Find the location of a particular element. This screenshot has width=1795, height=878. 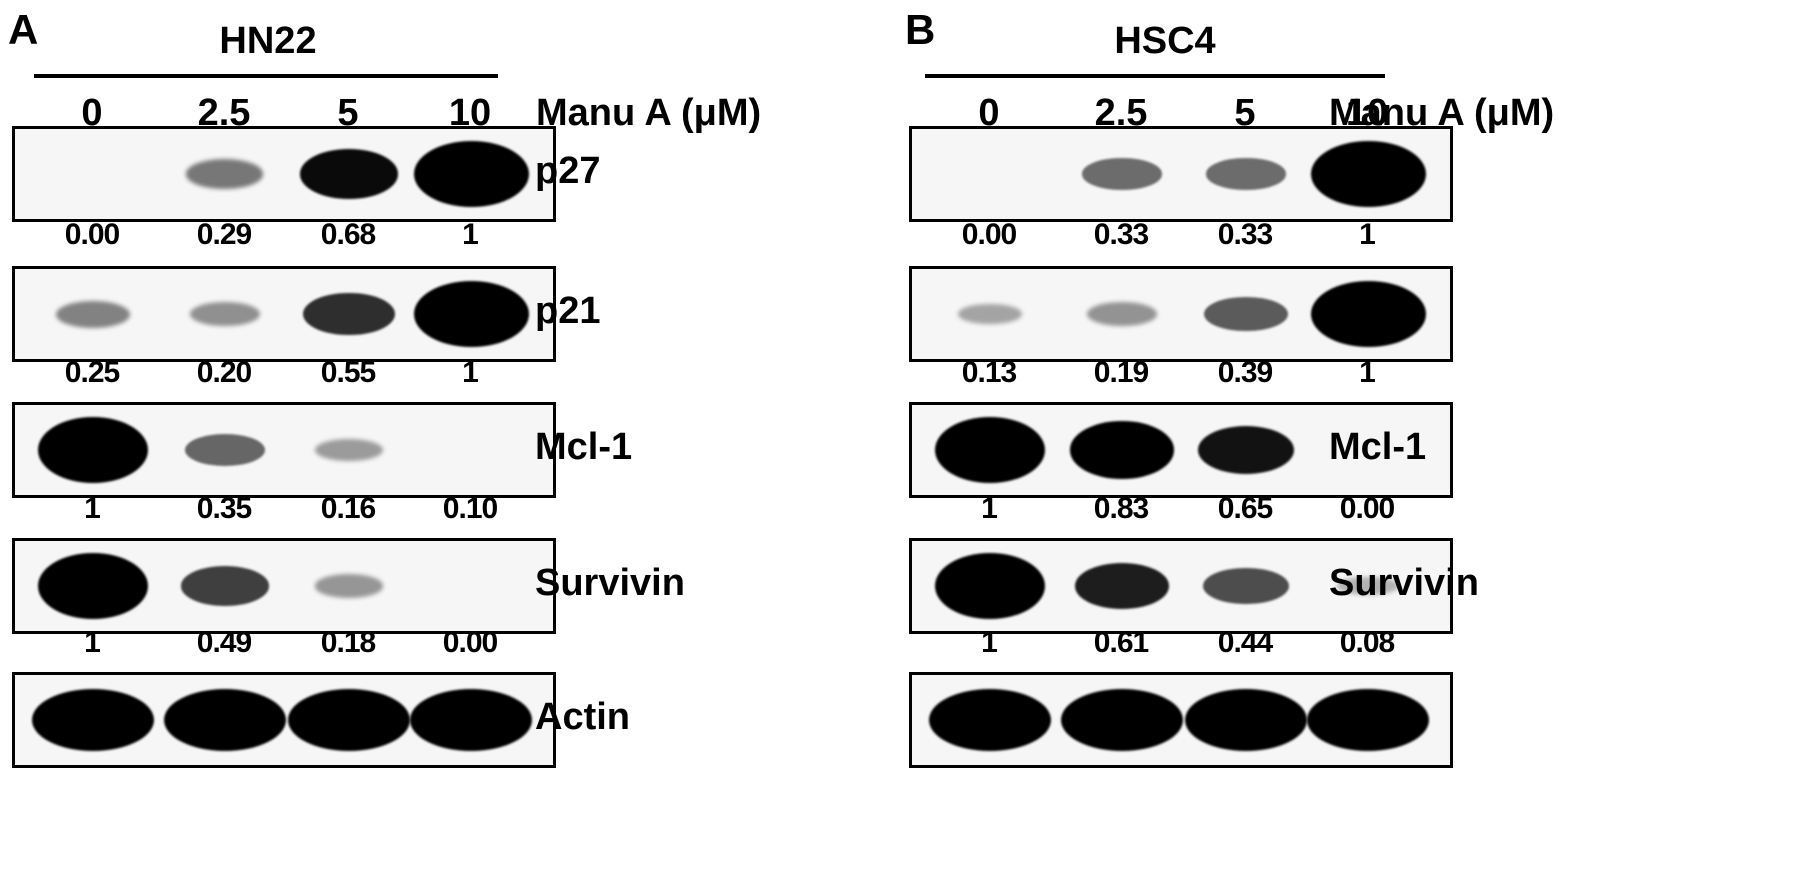

densitometry-value: 0.18 is located at coordinates (348, 642).